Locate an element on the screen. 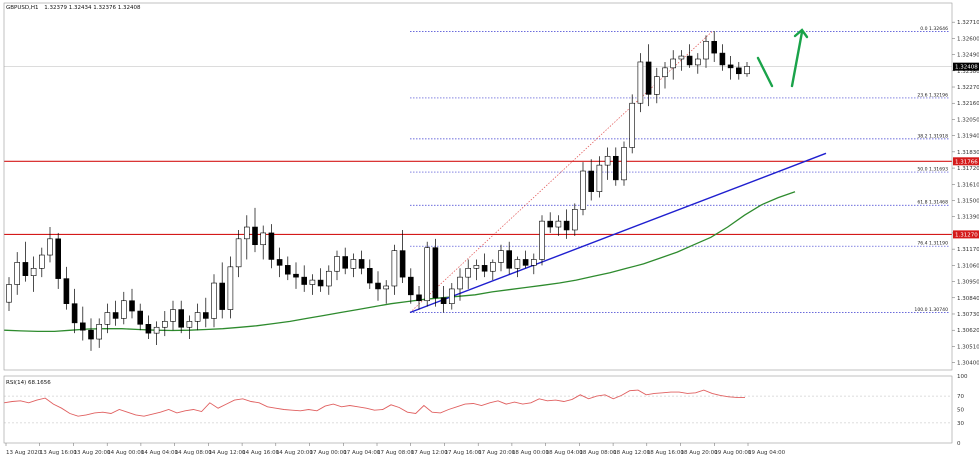  y-tick-label: 1.31390 is located at coordinates (968, 218).